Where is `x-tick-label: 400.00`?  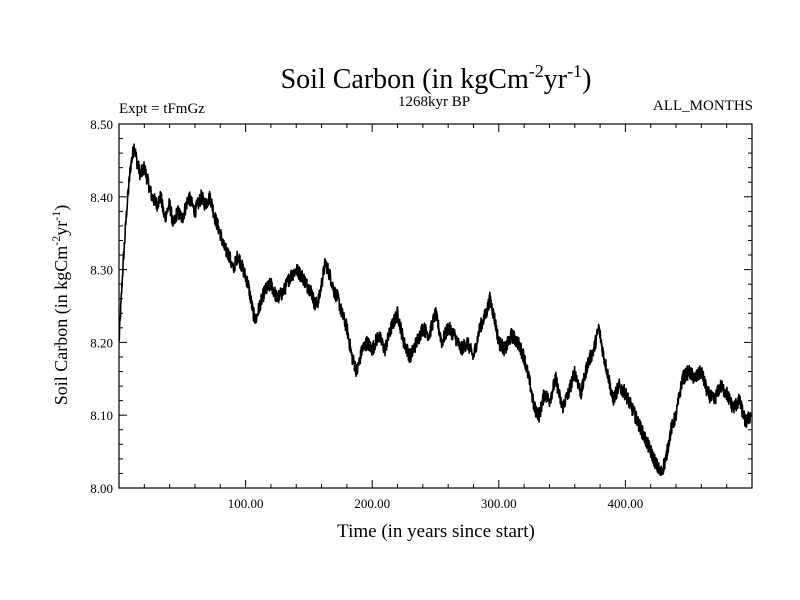
x-tick-label: 400.00 is located at coordinates (626, 503).